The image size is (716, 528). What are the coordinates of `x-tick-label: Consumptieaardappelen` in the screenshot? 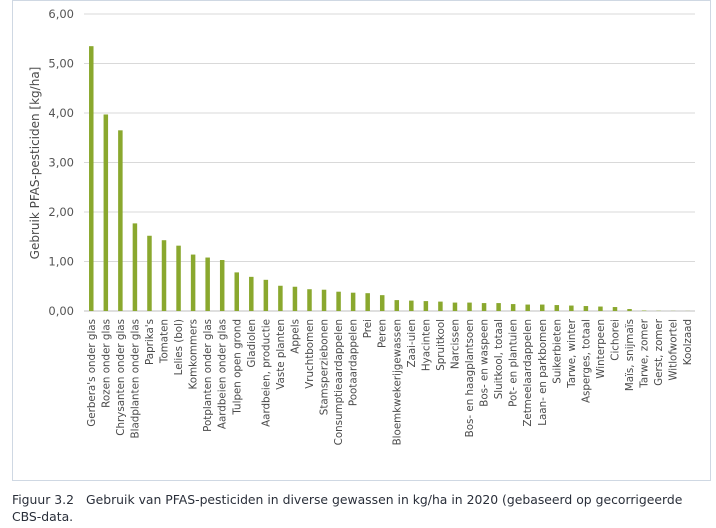 It's located at (339, 382).